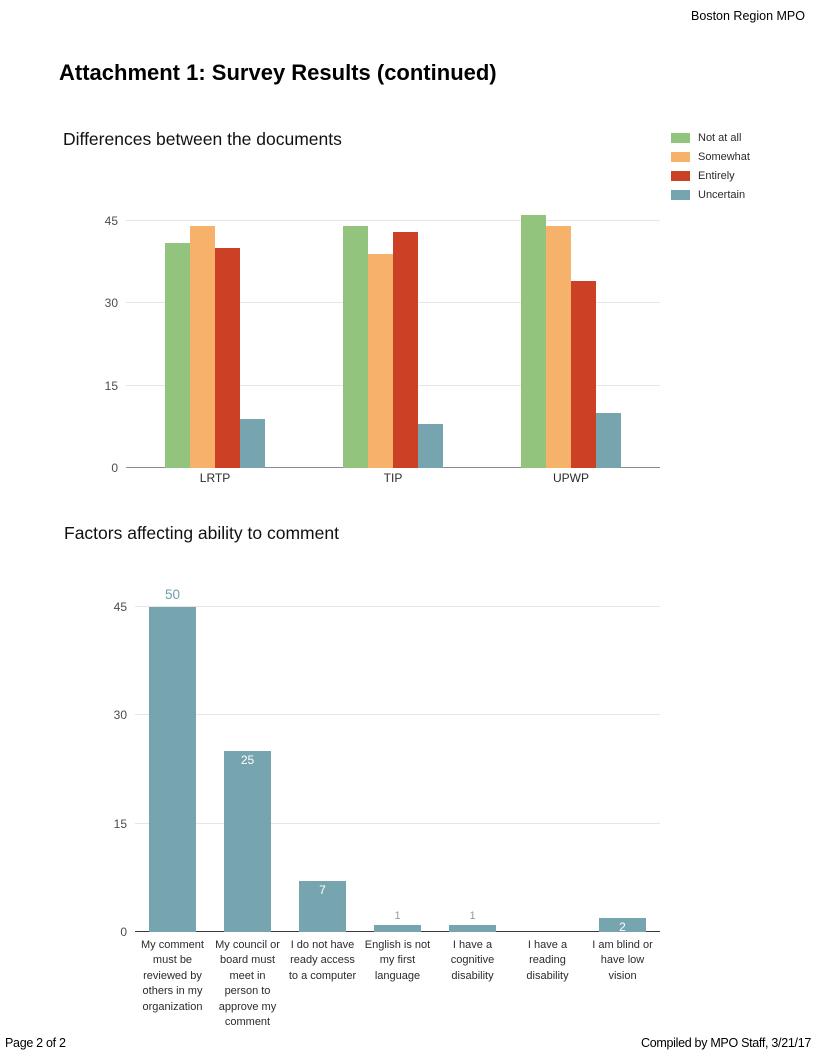  Describe the element at coordinates (397, 960) in the screenshot. I see `x-axis-label: English is not my first language` at that location.